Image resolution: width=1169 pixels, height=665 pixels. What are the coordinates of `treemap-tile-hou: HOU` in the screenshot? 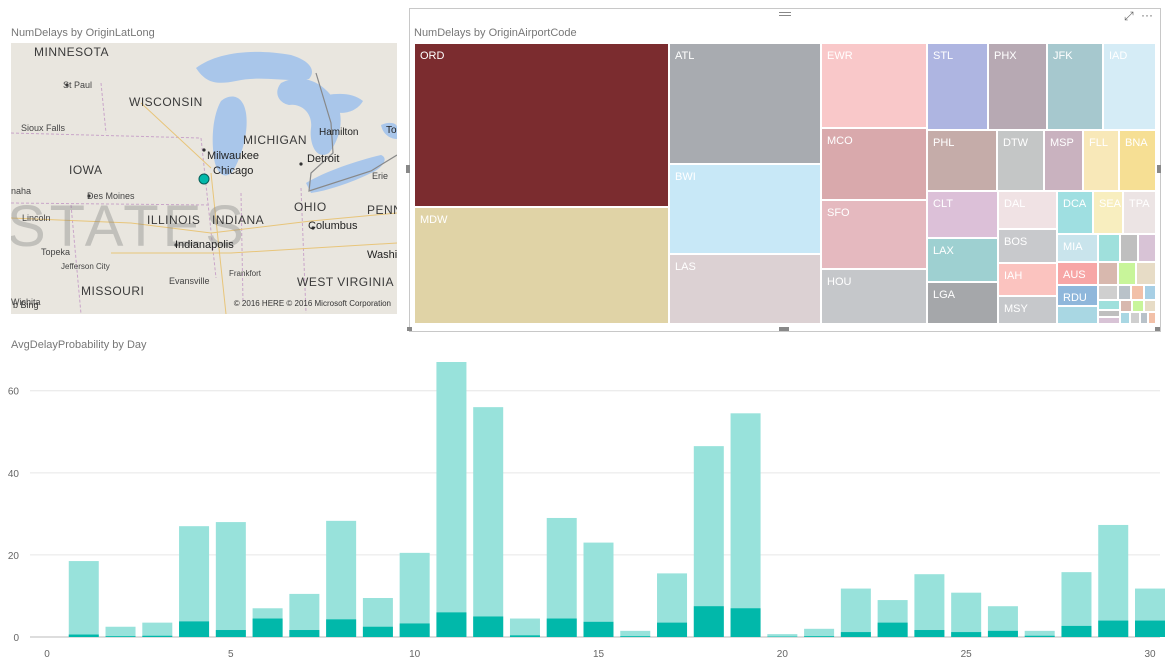 It's located at (874, 296).